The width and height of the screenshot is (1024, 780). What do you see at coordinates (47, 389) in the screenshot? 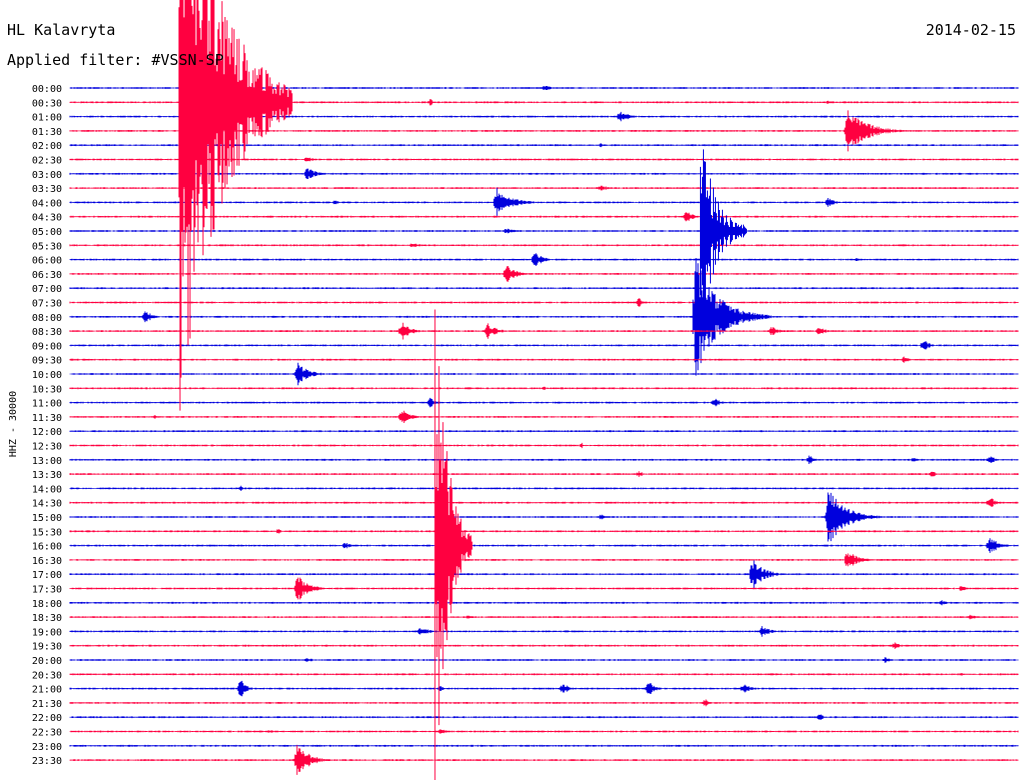
I see `time-label: 10:30` at bounding box center [47, 389].